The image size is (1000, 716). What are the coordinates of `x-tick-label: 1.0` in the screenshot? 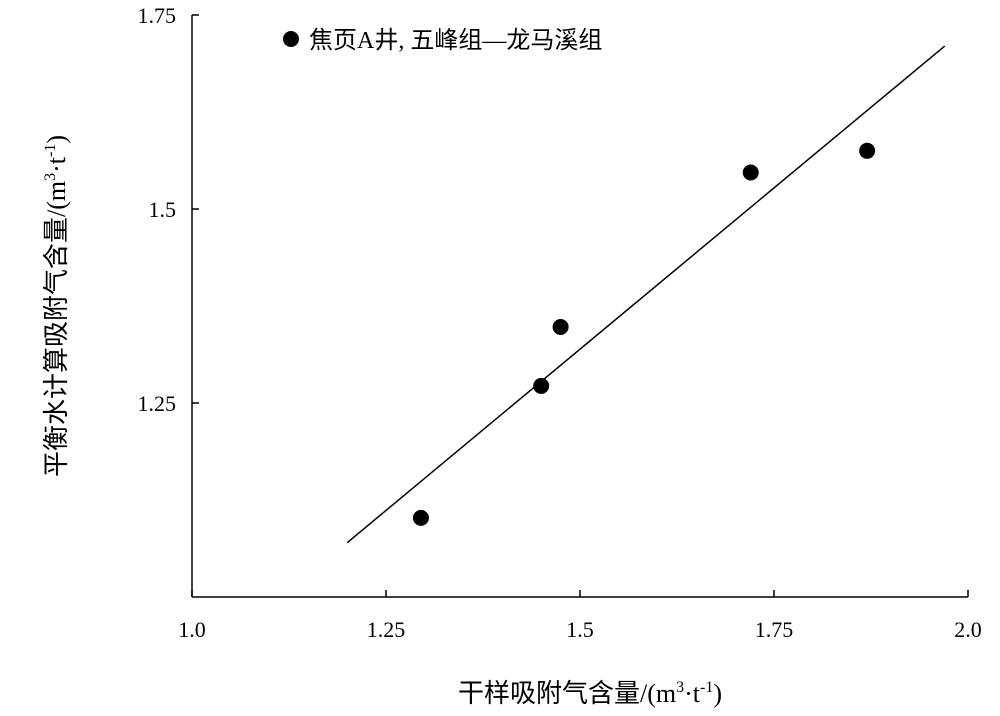 It's located at (192, 629).